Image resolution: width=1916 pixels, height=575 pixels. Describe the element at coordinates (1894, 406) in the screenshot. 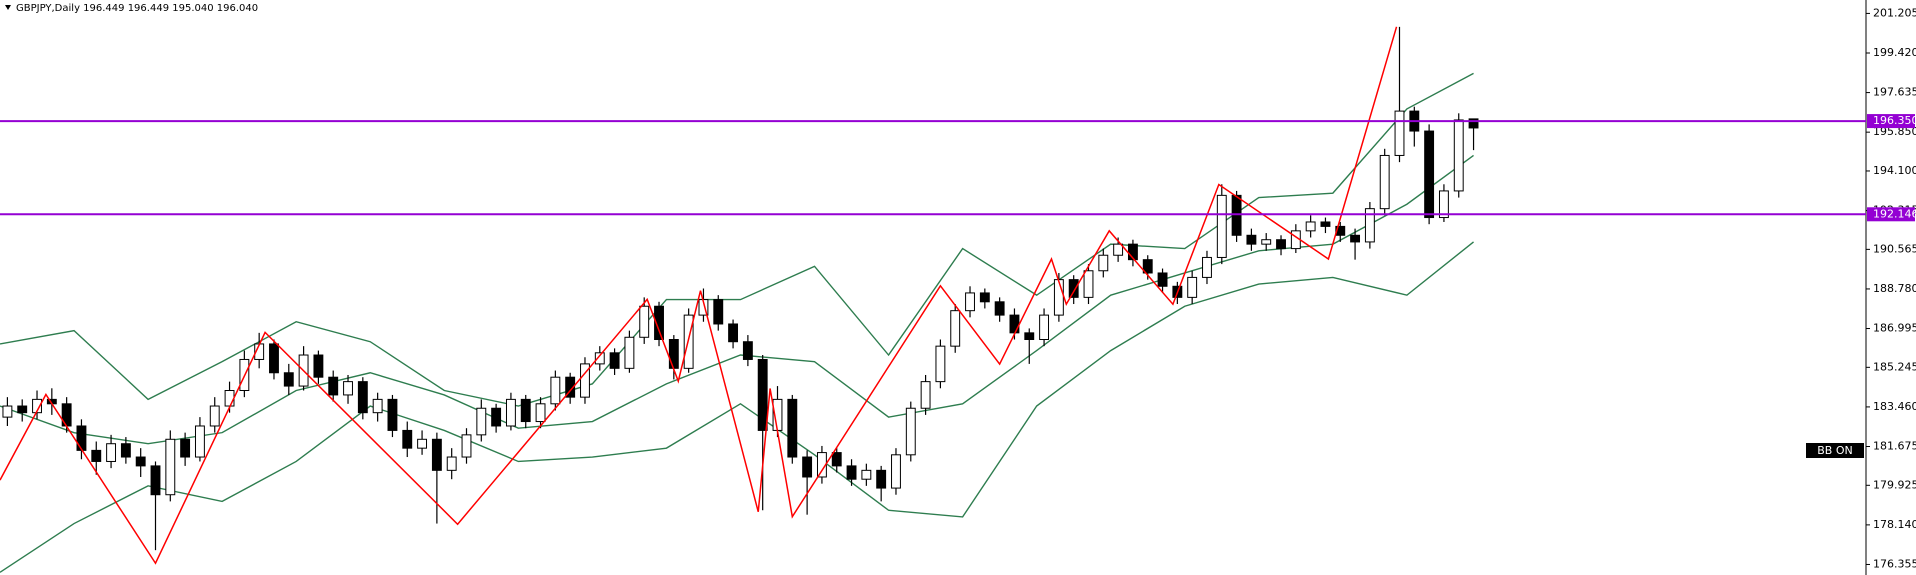

I see `y-tick-label: 183.460` at that location.